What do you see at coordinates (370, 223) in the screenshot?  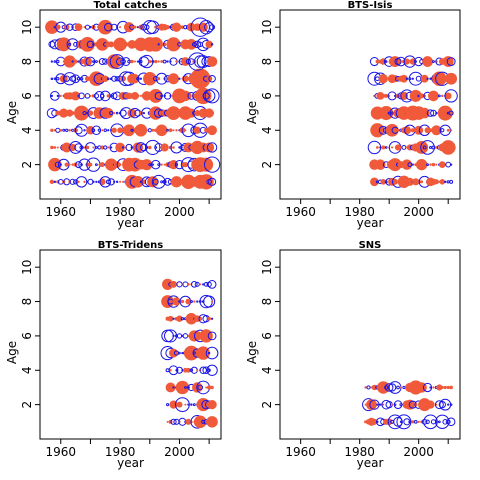 I see `x-axis-label: year` at bounding box center [370, 223].